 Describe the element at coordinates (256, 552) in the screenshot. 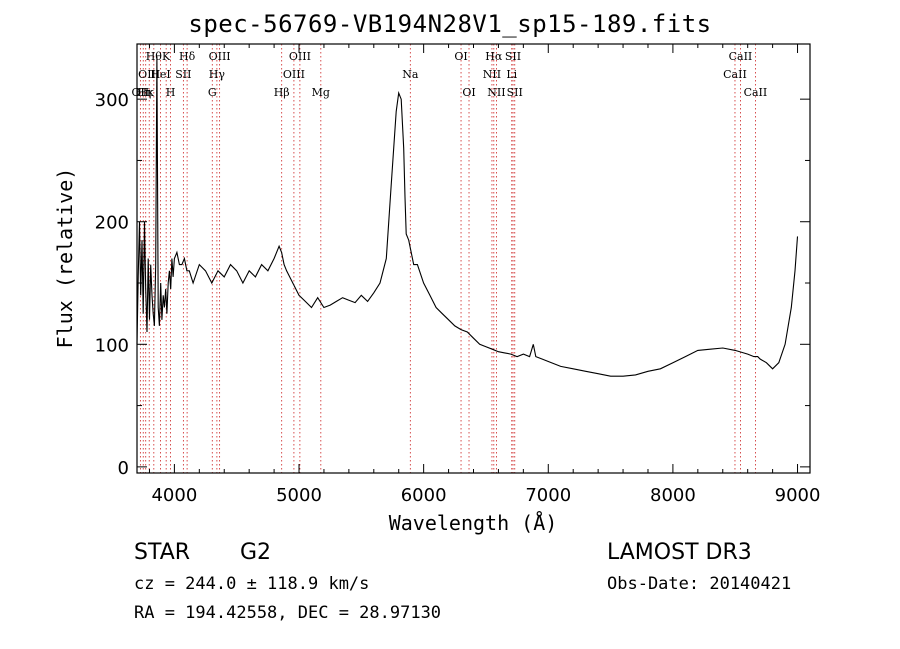

I see `subclass: G2` at that location.